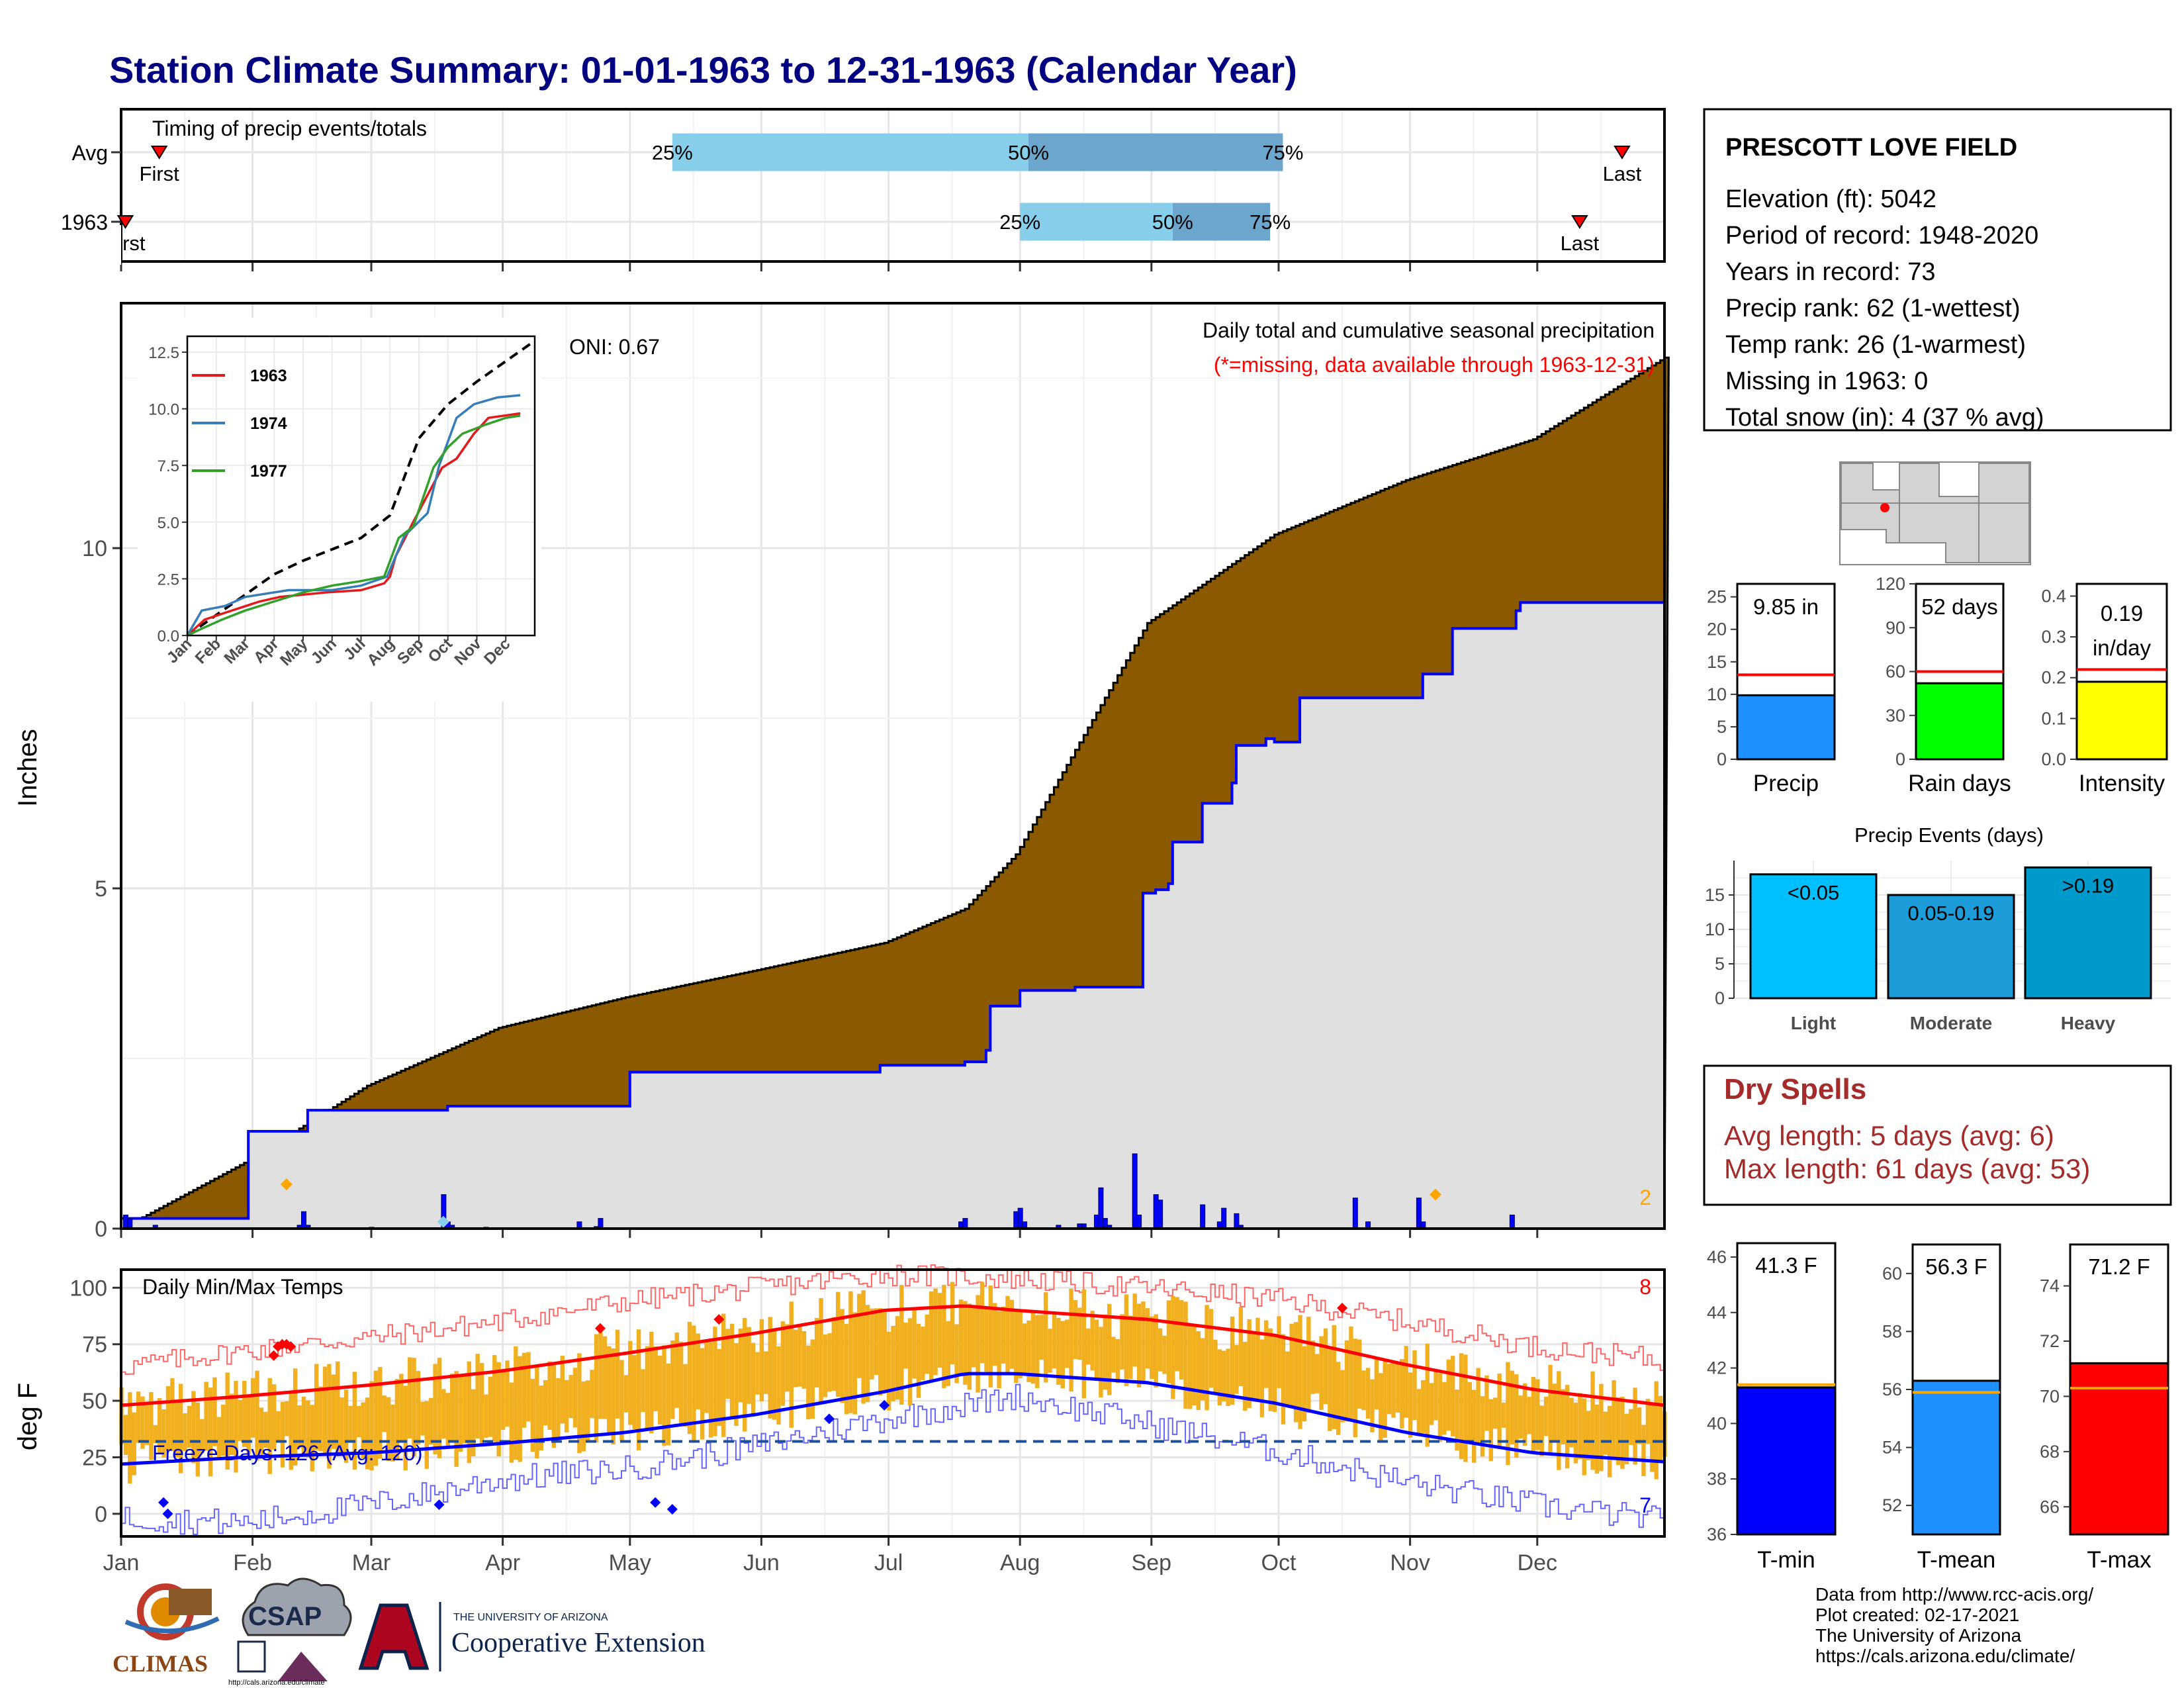  Describe the element at coordinates (2050, 1286) in the screenshot. I see `temp-bar-tick: 74` at that location.